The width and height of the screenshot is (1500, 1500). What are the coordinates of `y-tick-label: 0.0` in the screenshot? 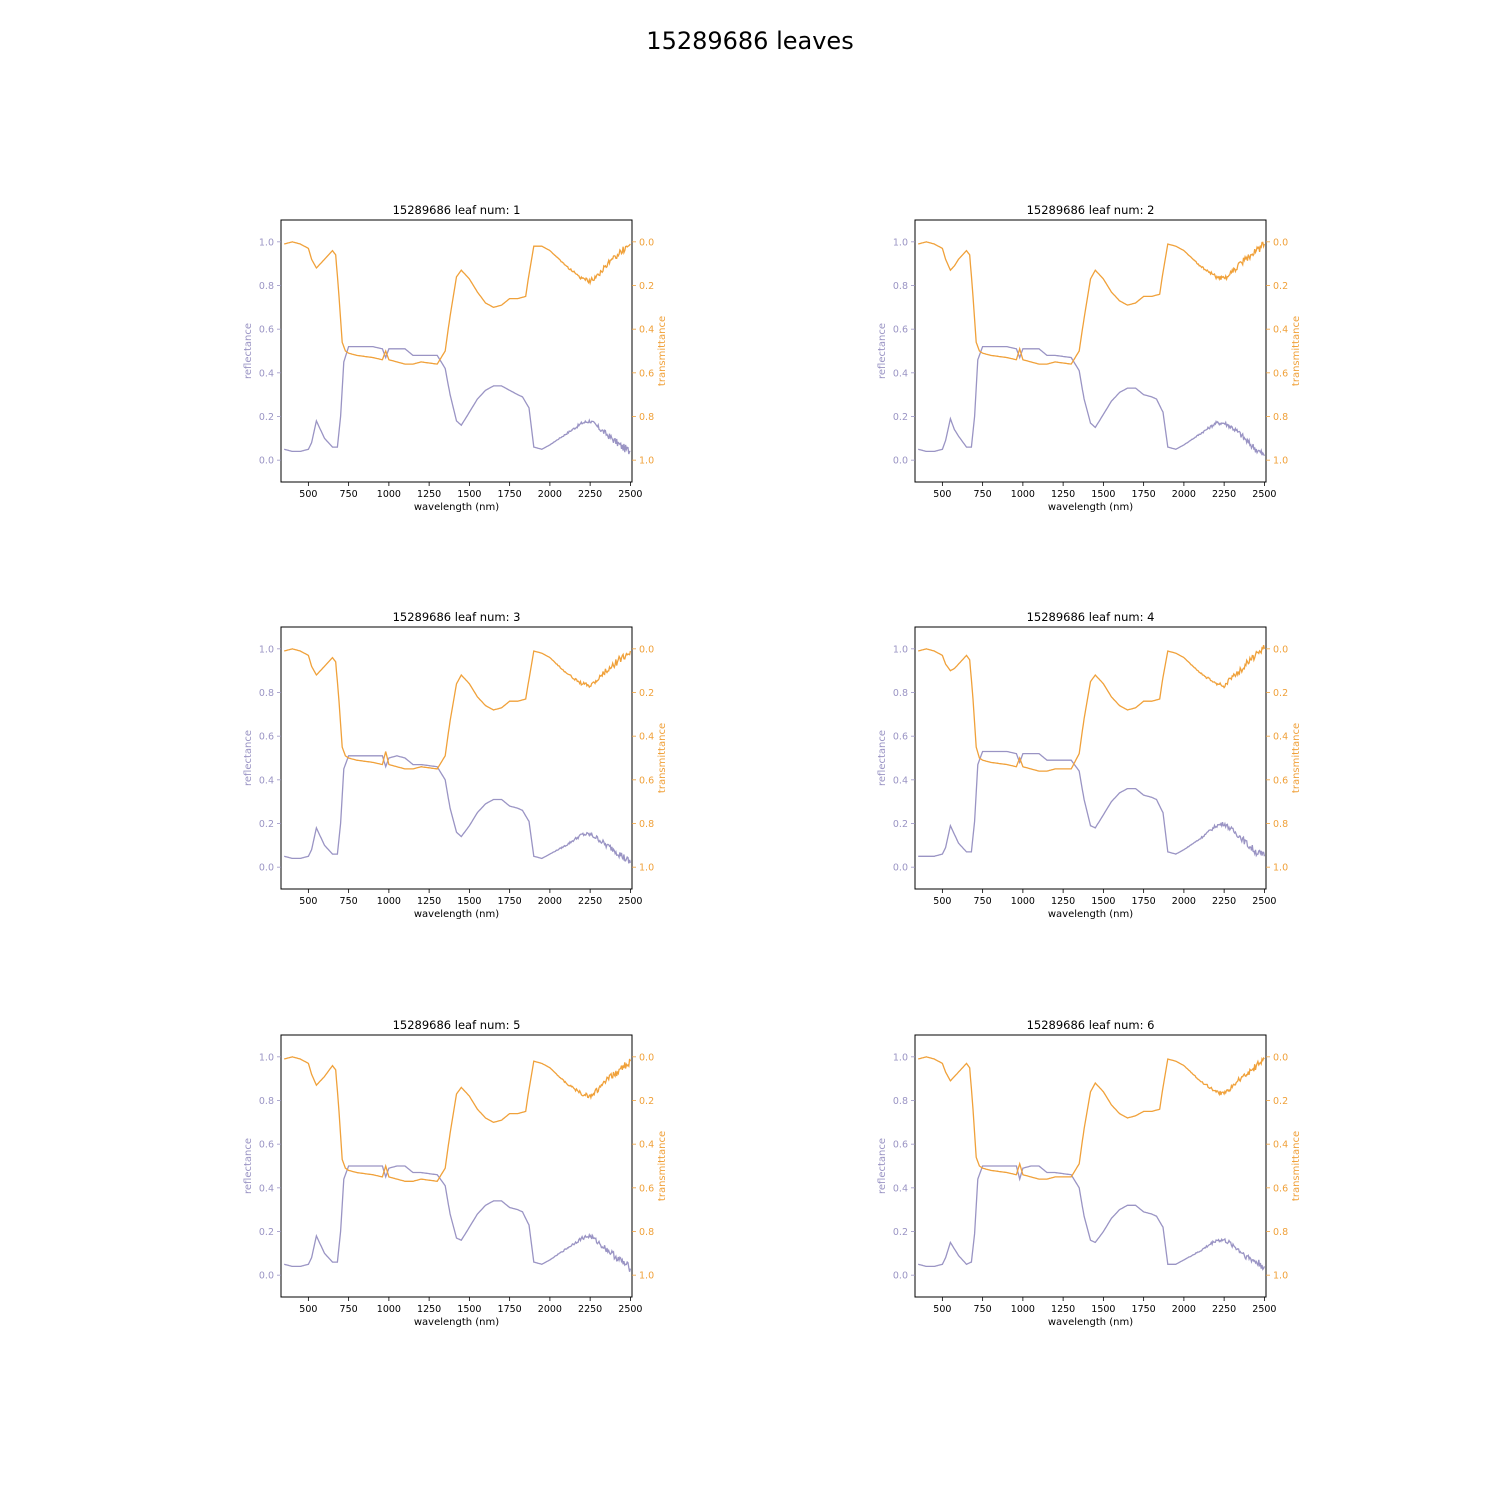 It's located at (266, 868).